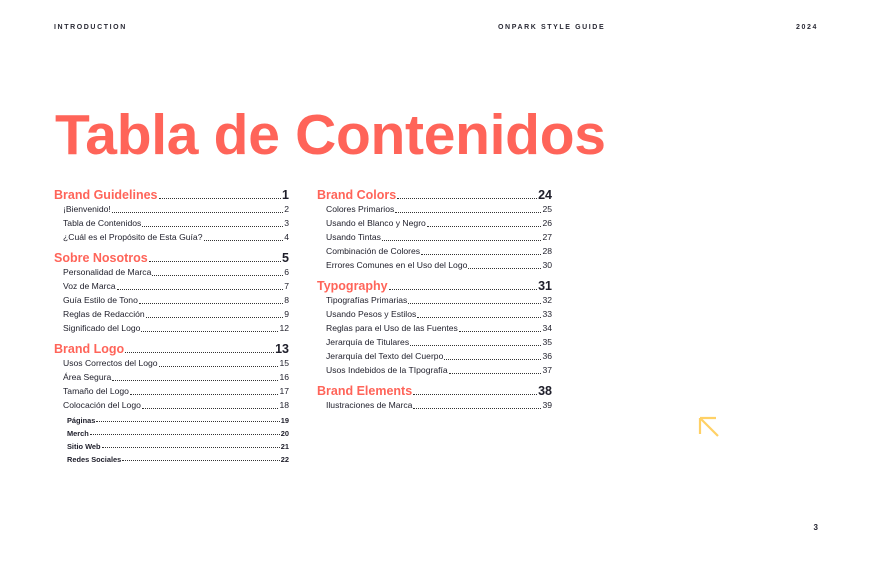 This screenshot has height=579, width=870. I want to click on toc-item: Usos Correctos del Logo 15, so click(171, 363).